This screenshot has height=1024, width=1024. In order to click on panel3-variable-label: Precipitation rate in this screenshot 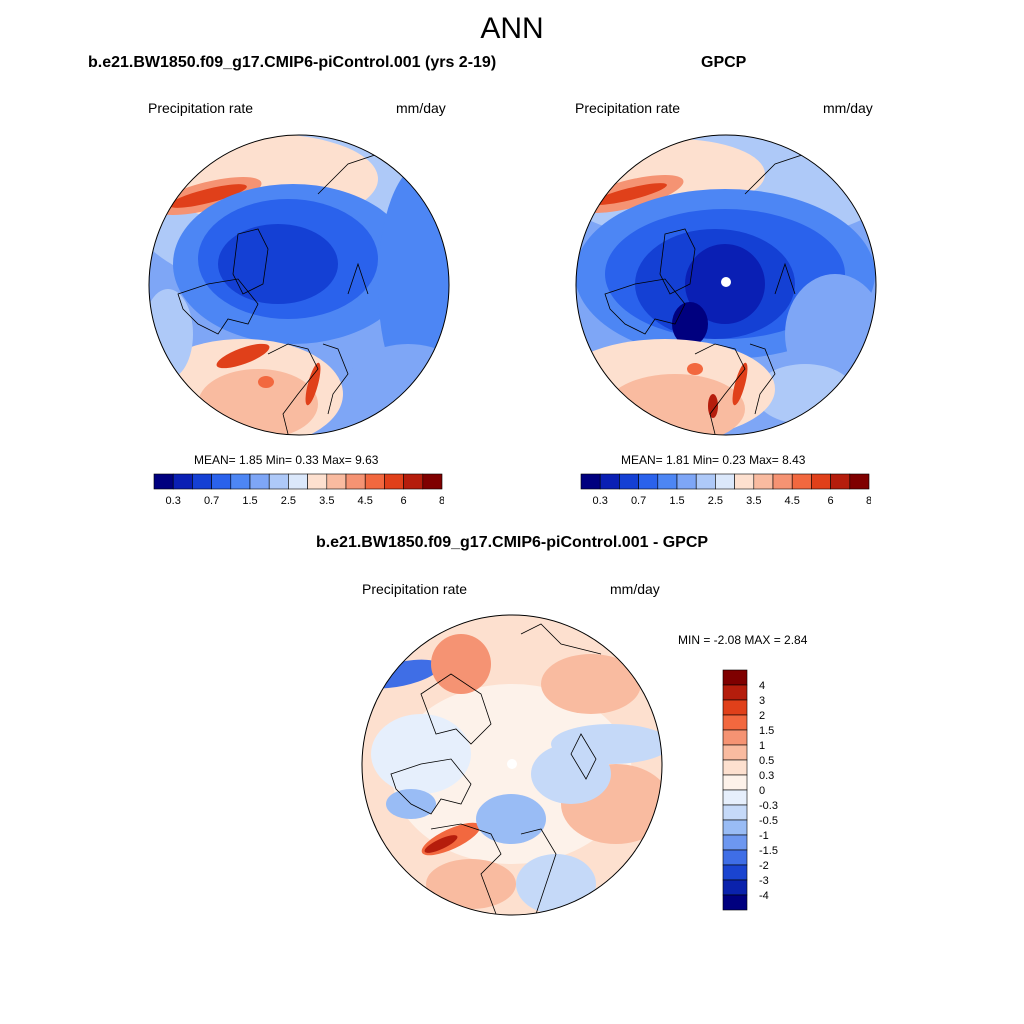, I will do `click(415, 589)`.